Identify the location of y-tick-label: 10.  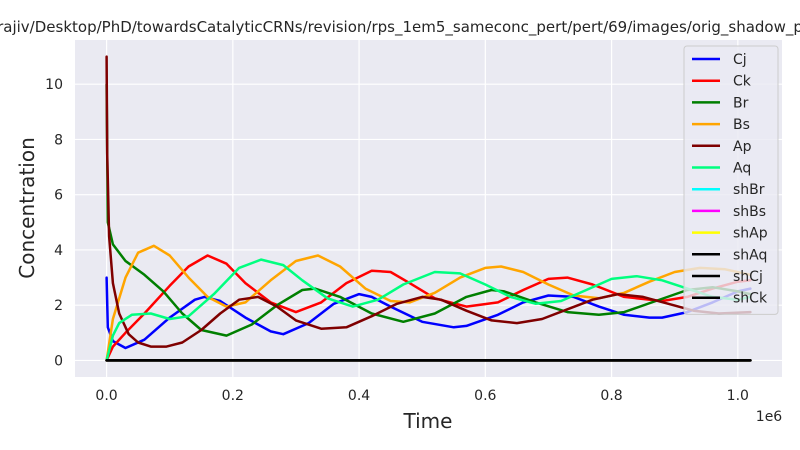
(54, 85).